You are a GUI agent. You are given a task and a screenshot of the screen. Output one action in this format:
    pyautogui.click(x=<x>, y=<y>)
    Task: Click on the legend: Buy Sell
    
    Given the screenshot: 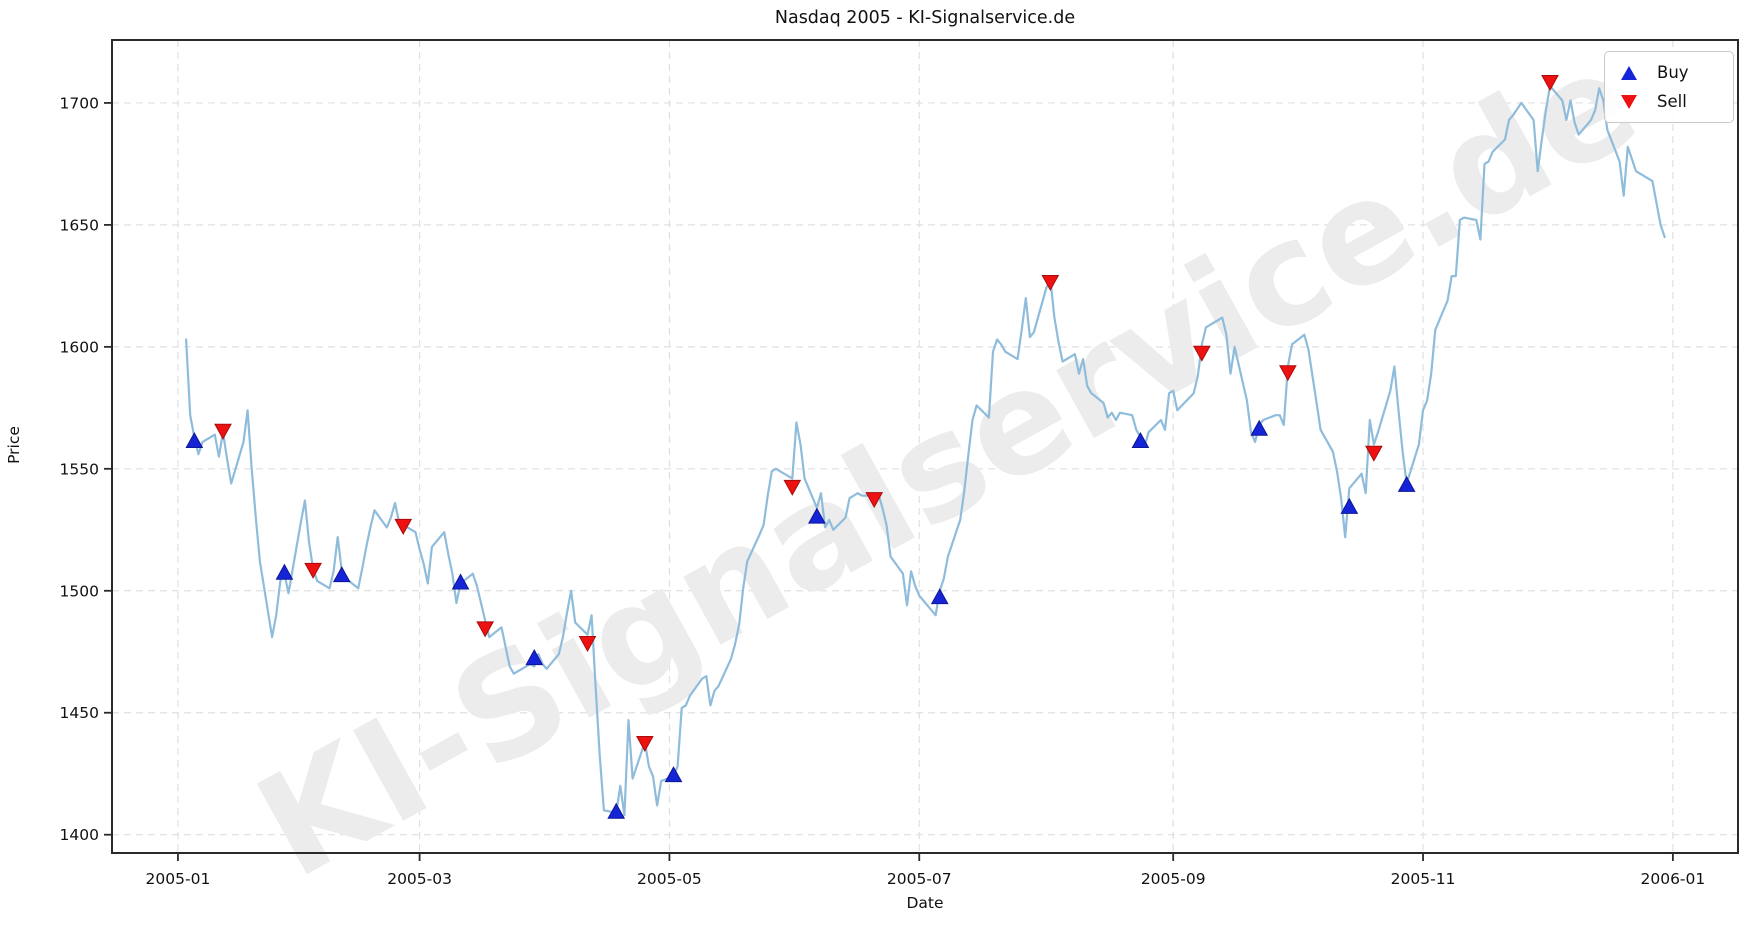 What is the action you would take?
    pyautogui.click(x=1669, y=87)
    